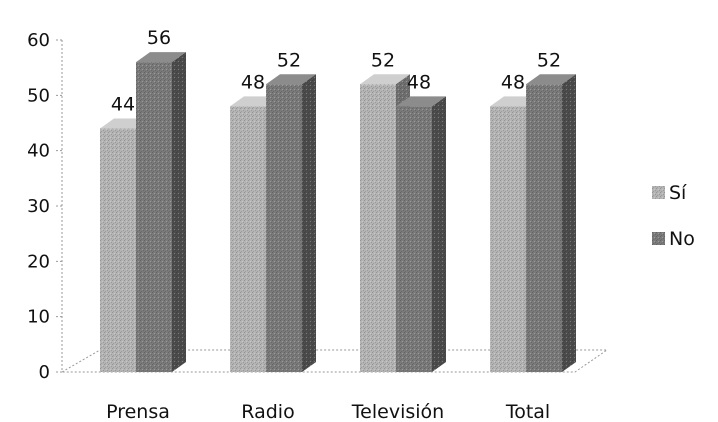  What do you see at coordinates (289, 60) in the screenshot?
I see `data-label-Radio-No: 52` at bounding box center [289, 60].